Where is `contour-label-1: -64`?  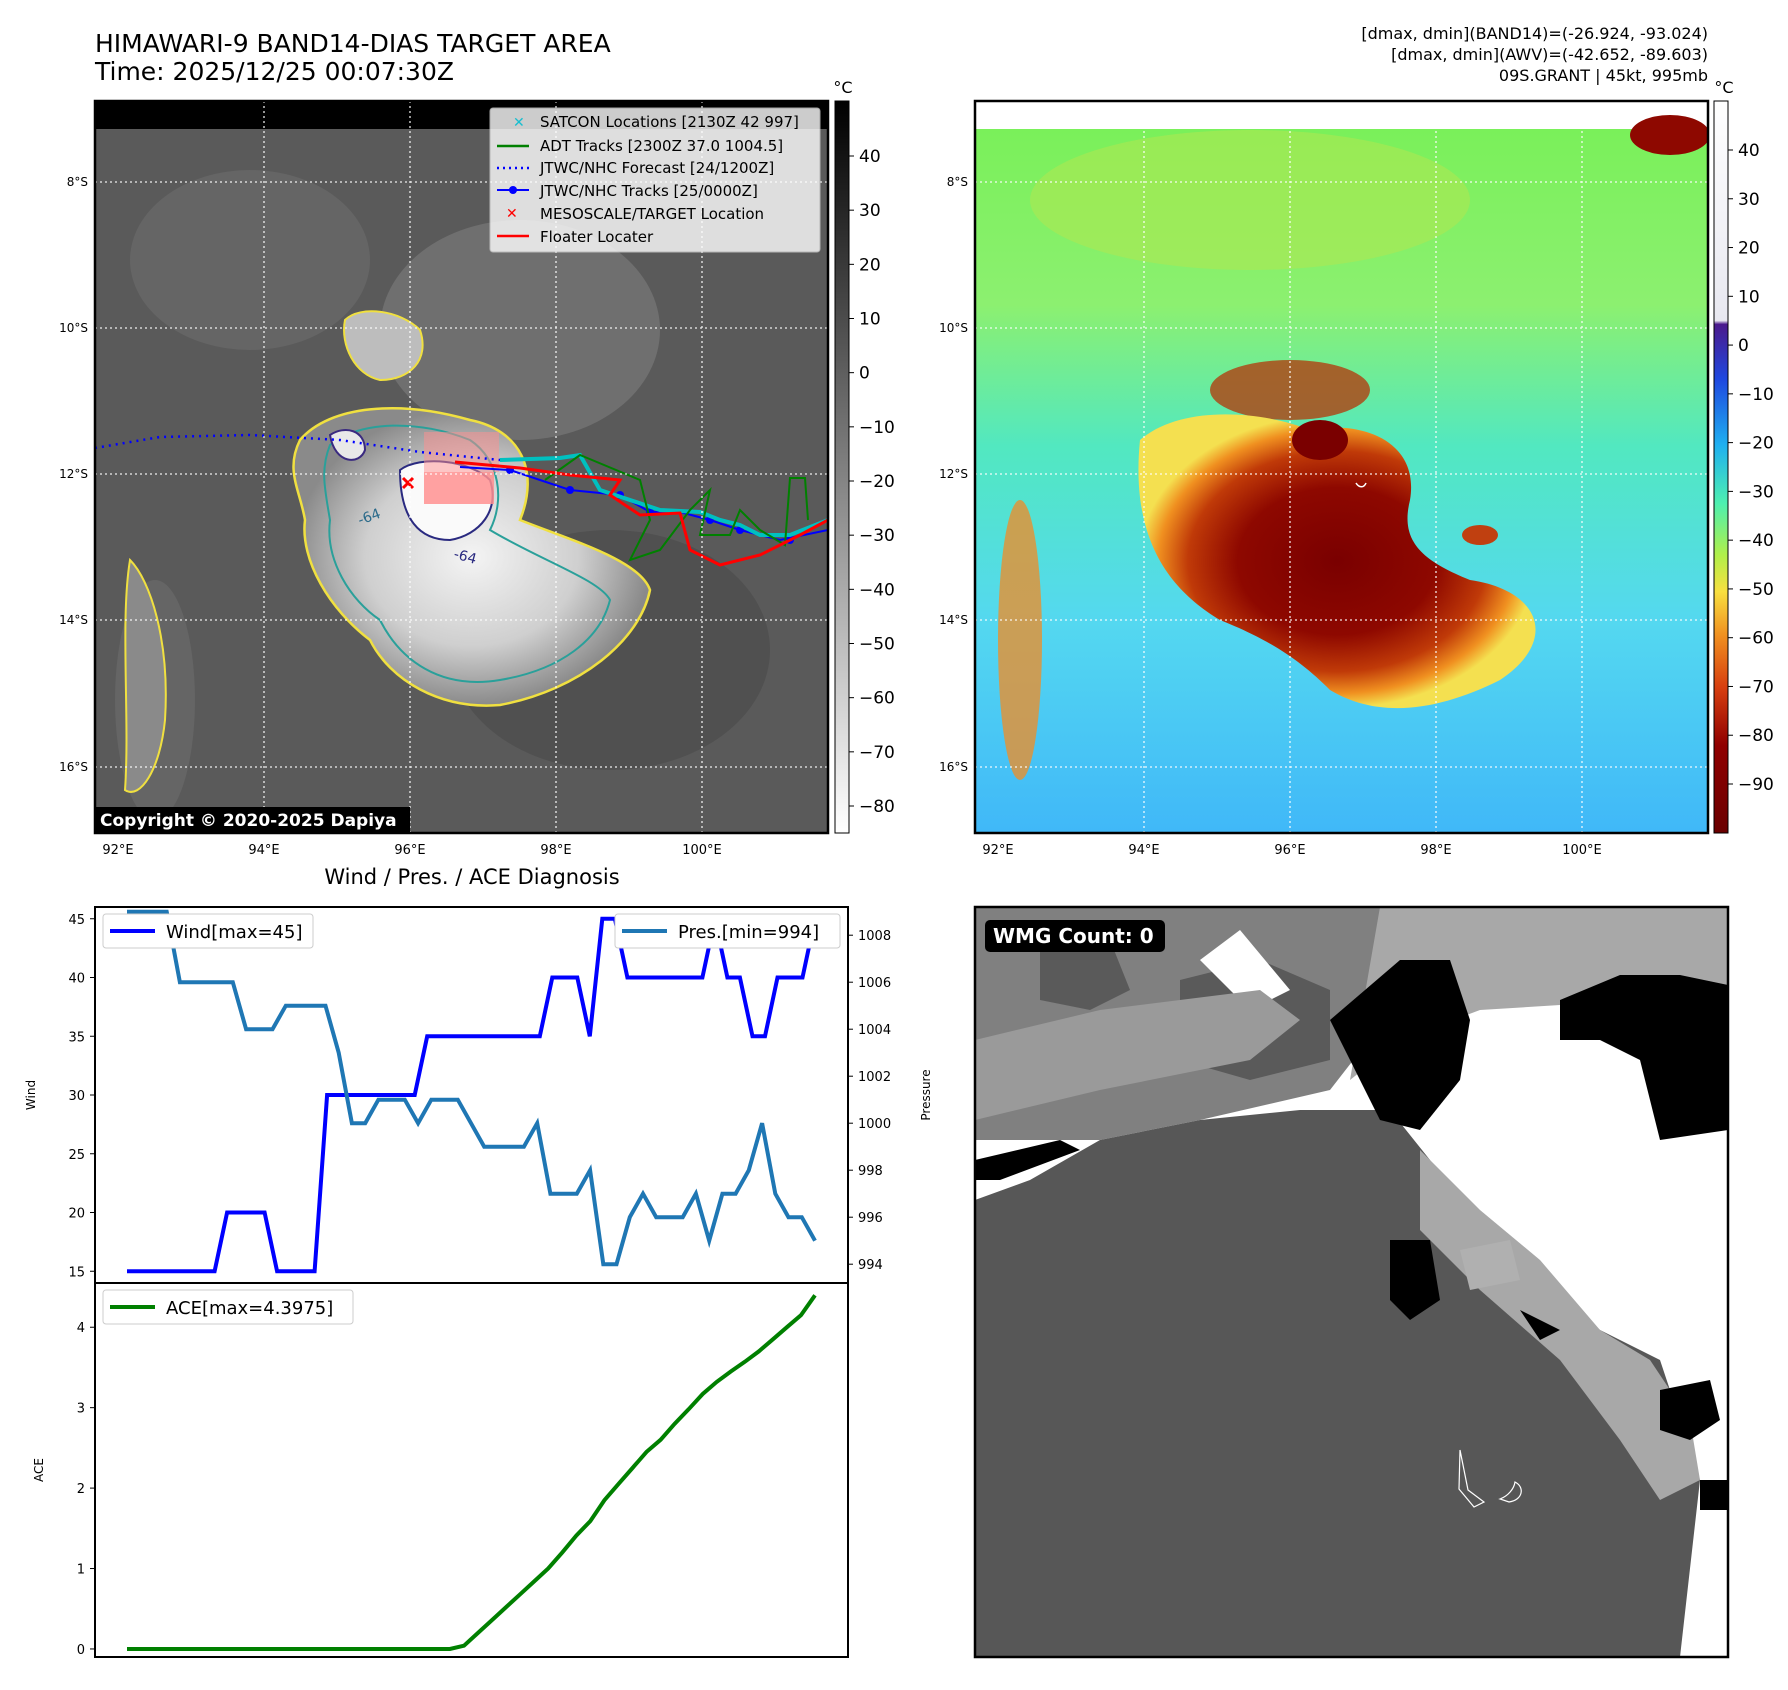 contour-label-1: -64 is located at coordinates (369, 517).